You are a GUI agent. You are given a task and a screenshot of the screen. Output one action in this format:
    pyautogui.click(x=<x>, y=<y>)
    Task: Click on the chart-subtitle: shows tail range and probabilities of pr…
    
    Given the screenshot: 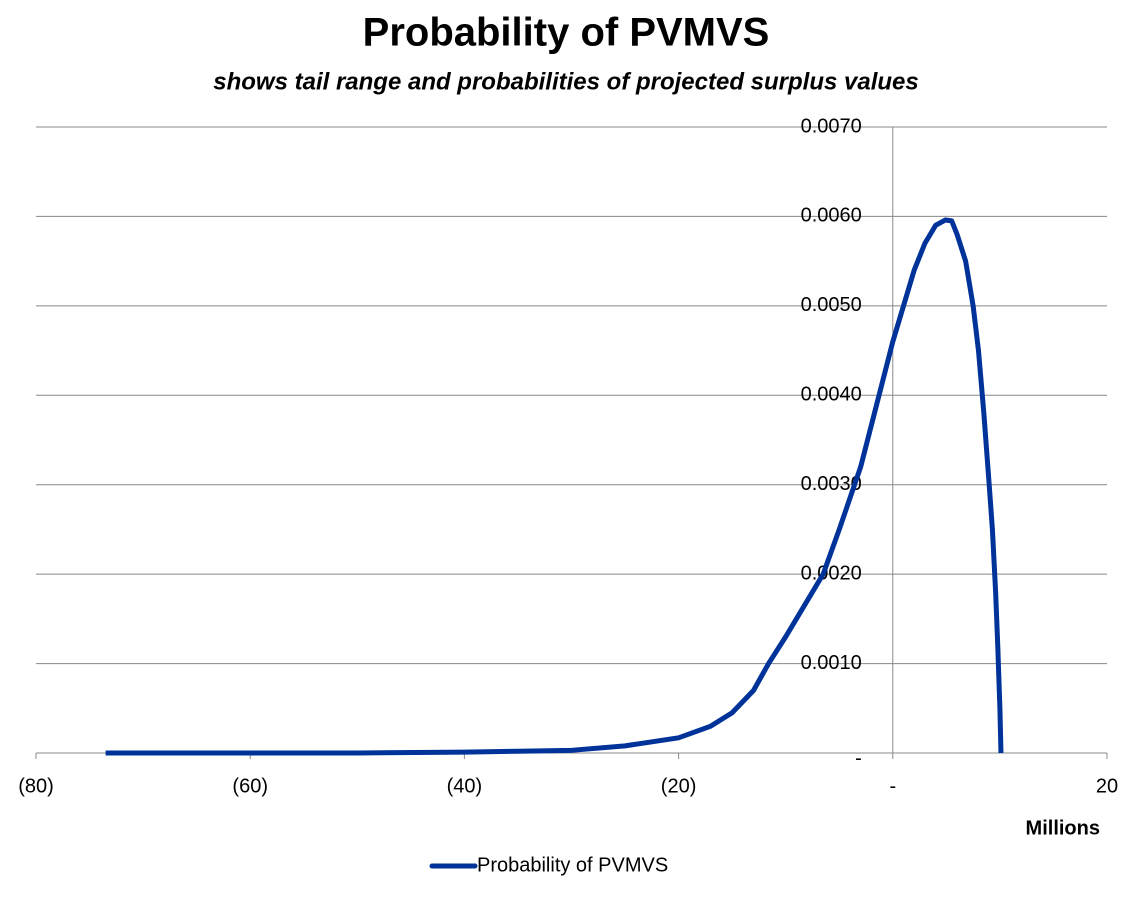 What is the action you would take?
    pyautogui.click(x=566, y=81)
    